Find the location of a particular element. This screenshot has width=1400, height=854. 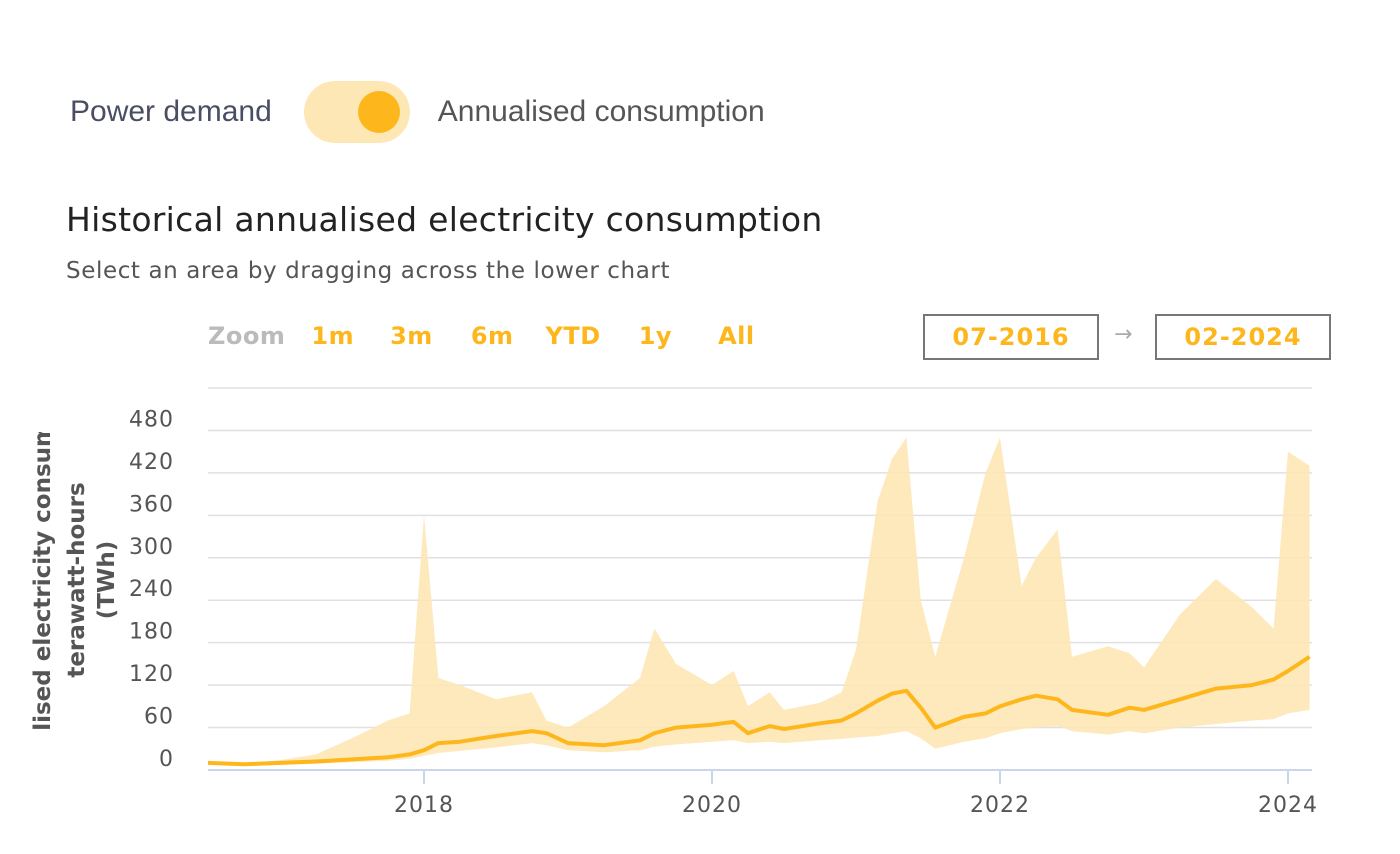

toggle-knob is located at coordinates (378, 112).